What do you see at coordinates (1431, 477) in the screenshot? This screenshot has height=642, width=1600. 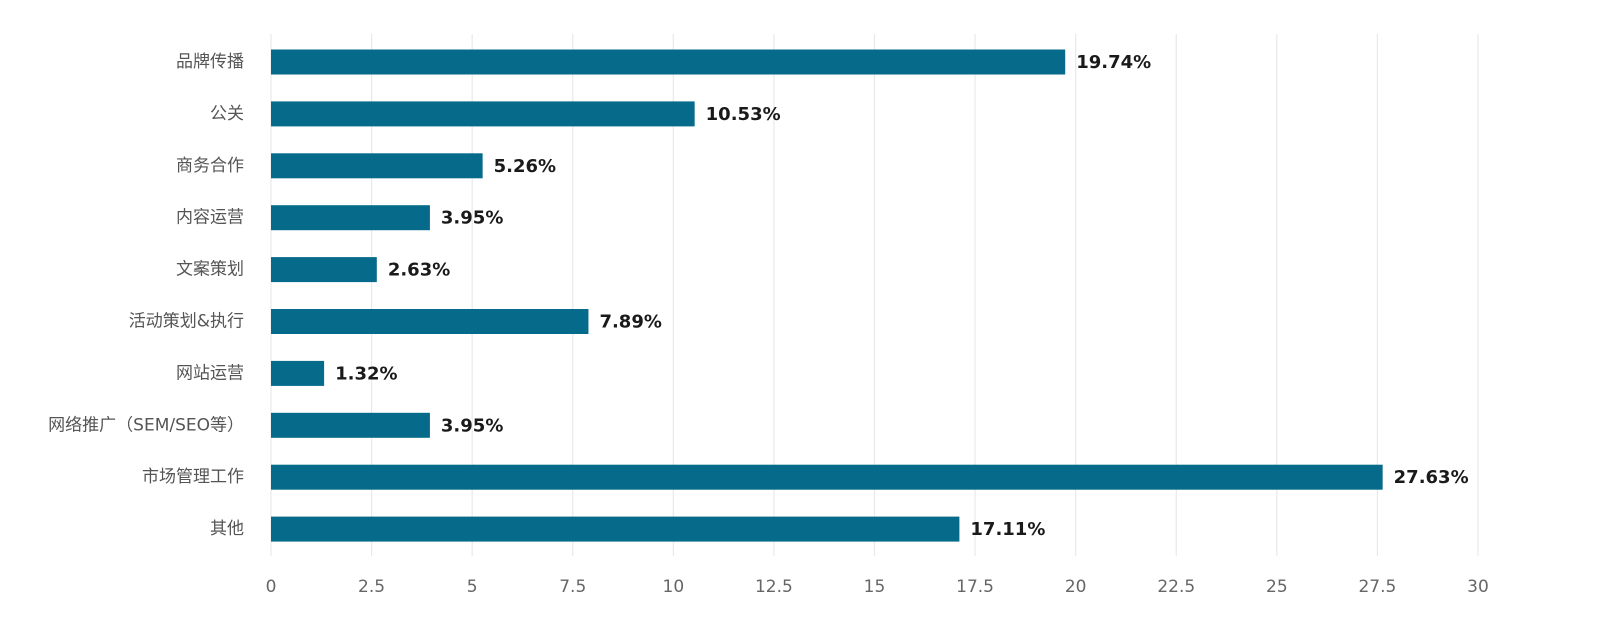 I see `data-label: 27.63%` at bounding box center [1431, 477].